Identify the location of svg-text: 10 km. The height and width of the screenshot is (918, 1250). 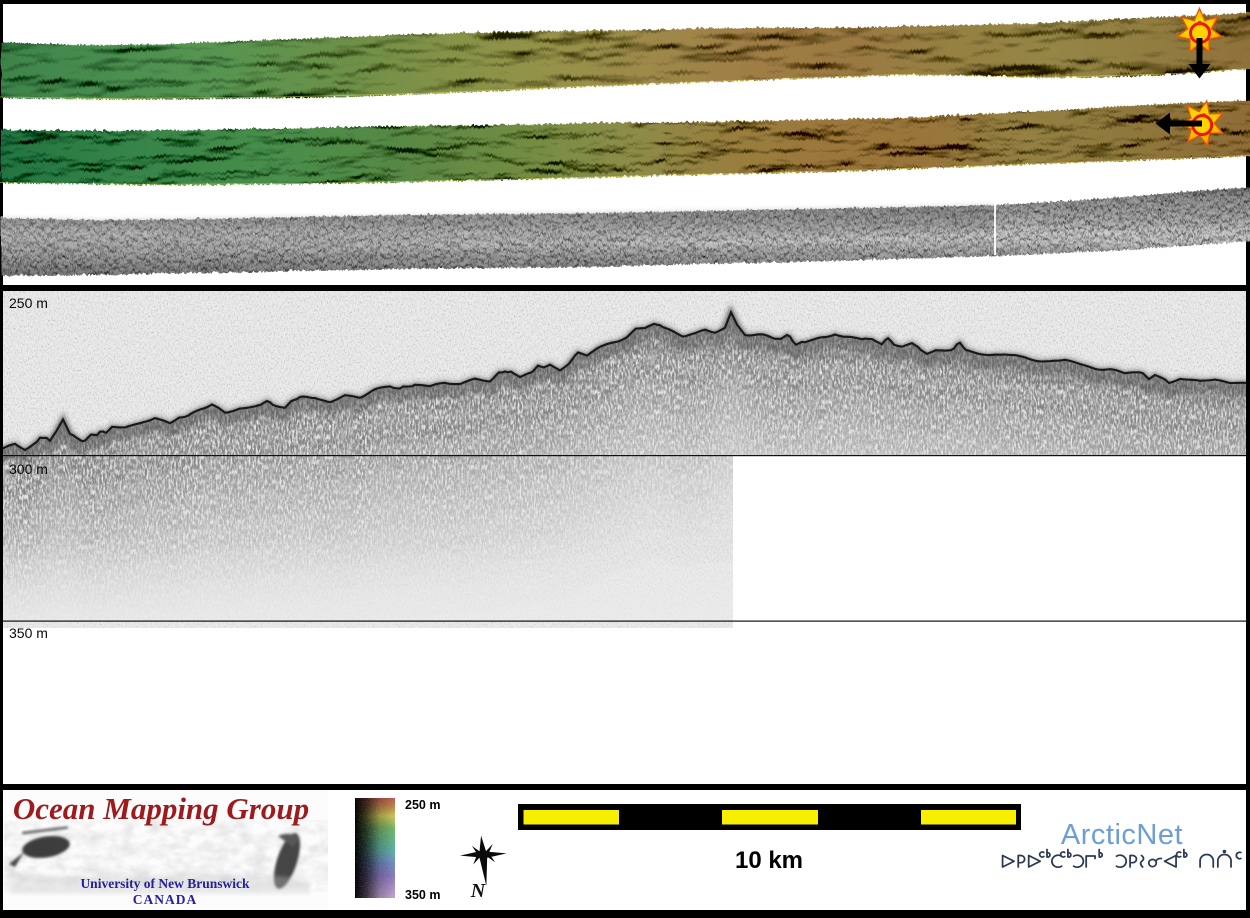
(769, 860).